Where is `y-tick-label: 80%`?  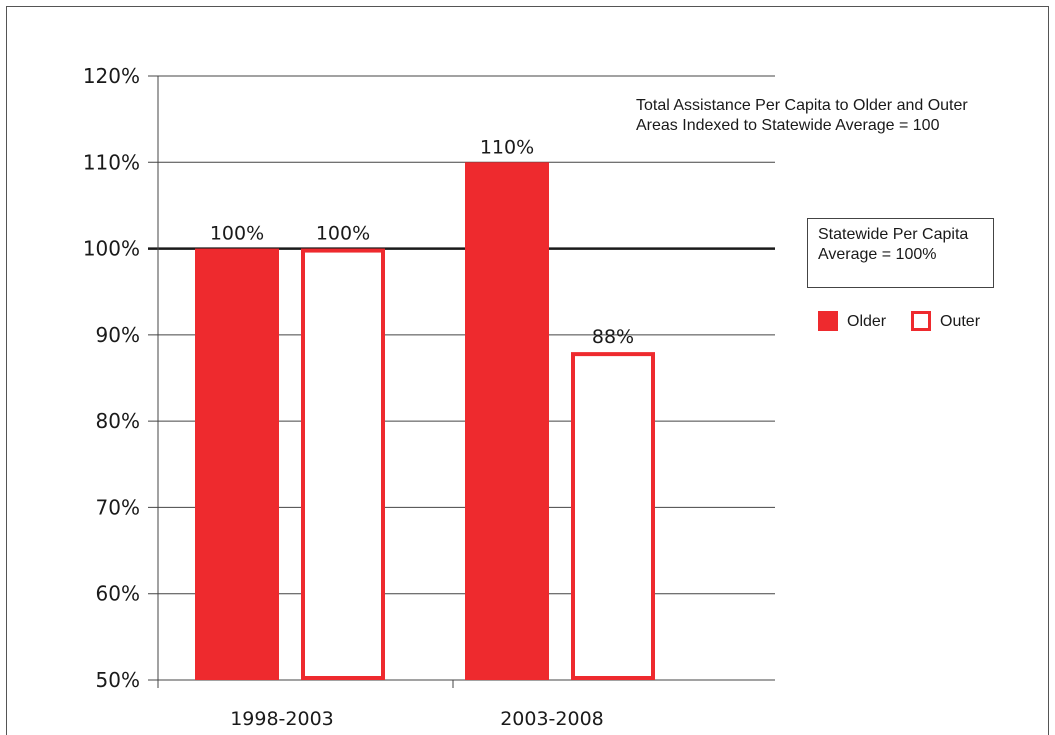
y-tick-label: 80% is located at coordinates (118, 421).